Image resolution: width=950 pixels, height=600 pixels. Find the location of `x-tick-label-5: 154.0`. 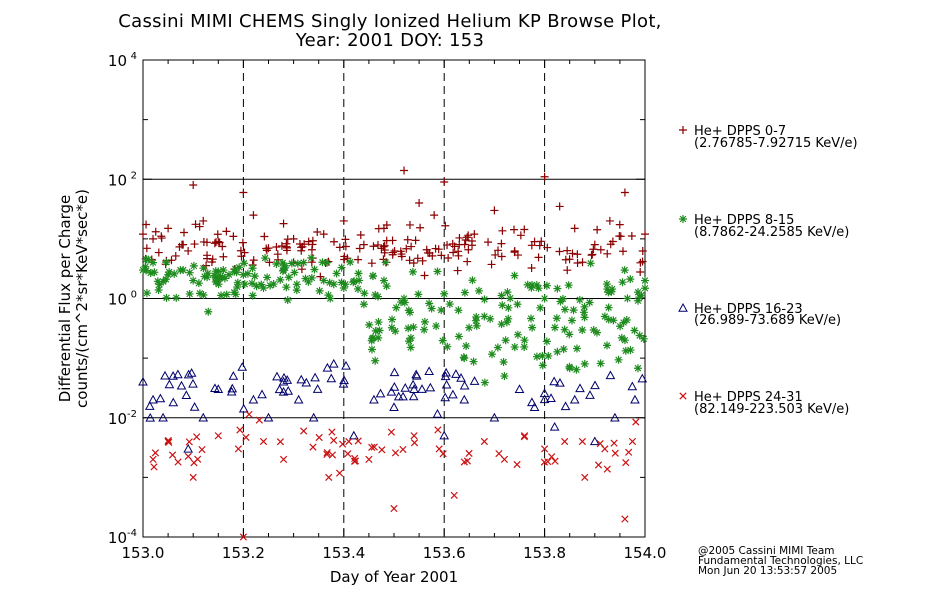

x-tick-label-5: 154.0 is located at coordinates (645, 553).